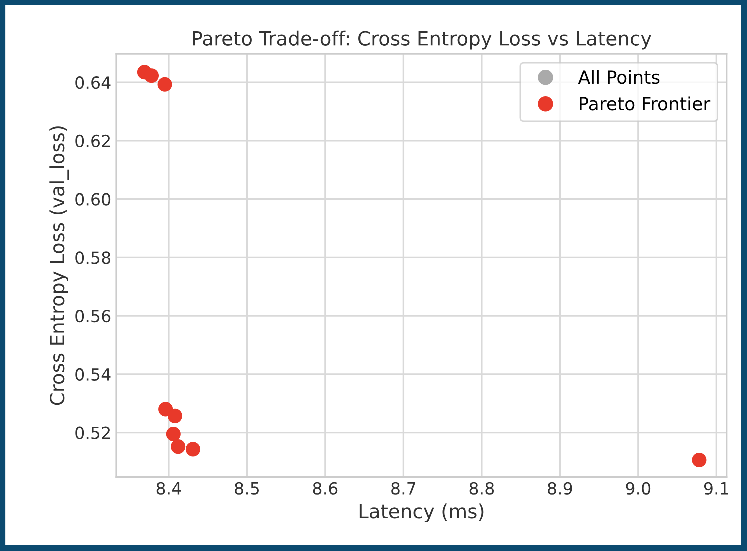 The width and height of the screenshot is (747, 551). What do you see at coordinates (560, 488) in the screenshot?
I see `x-tick-label: 8.9` at bounding box center [560, 488].